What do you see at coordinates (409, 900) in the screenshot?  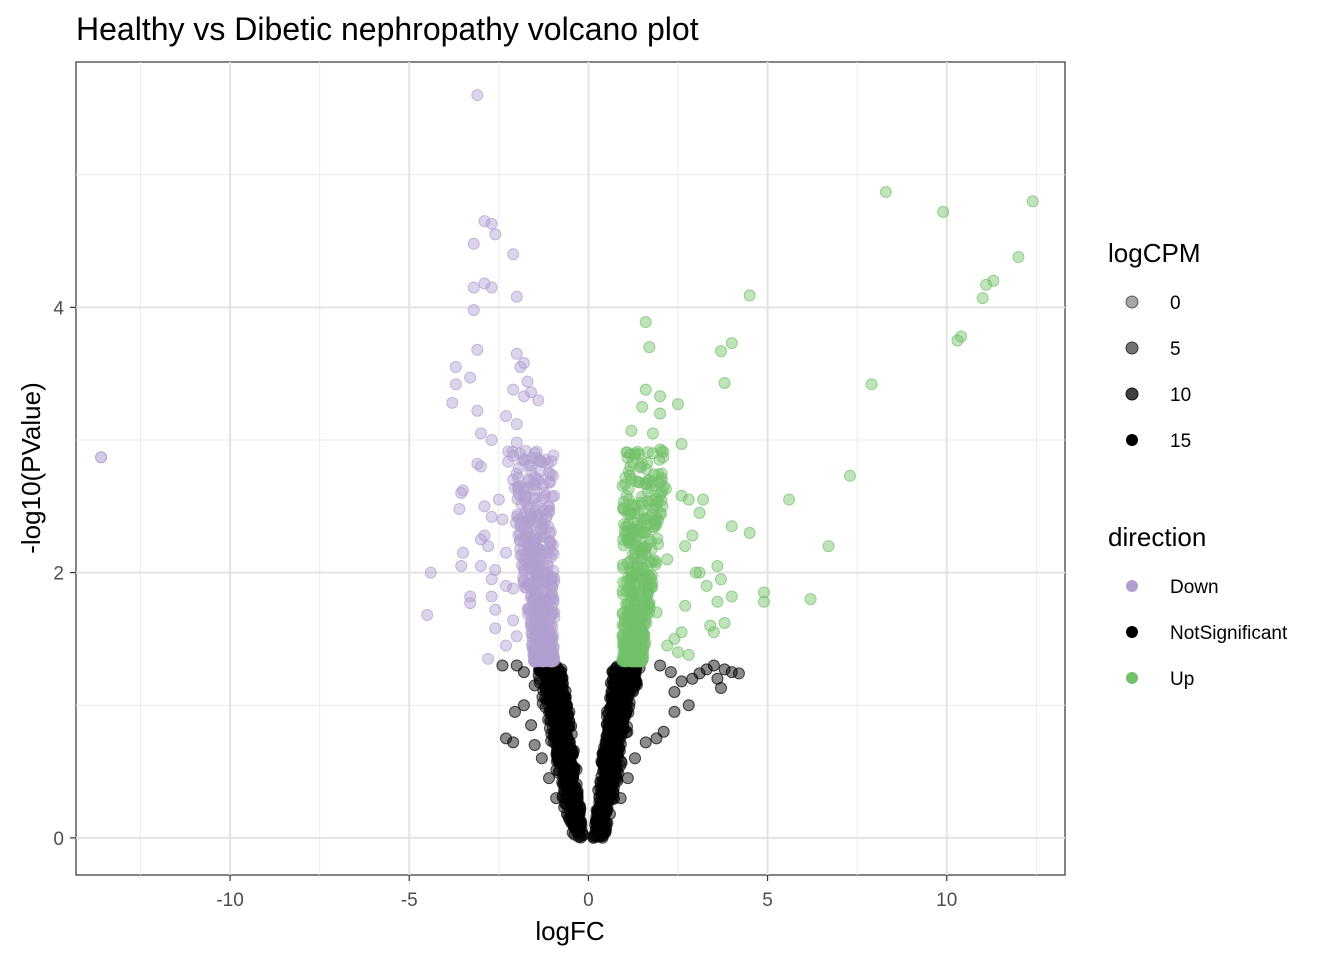 I see `x-tick-label: -5` at bounding box center [409, 900].